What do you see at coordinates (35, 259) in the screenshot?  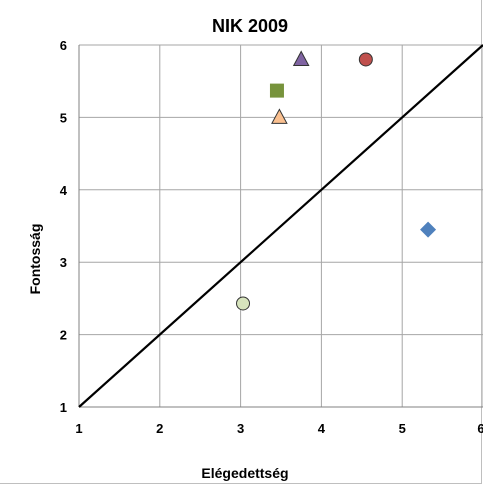 I see `y-axis-title: Fontosság` at bounding box center [35, 259].